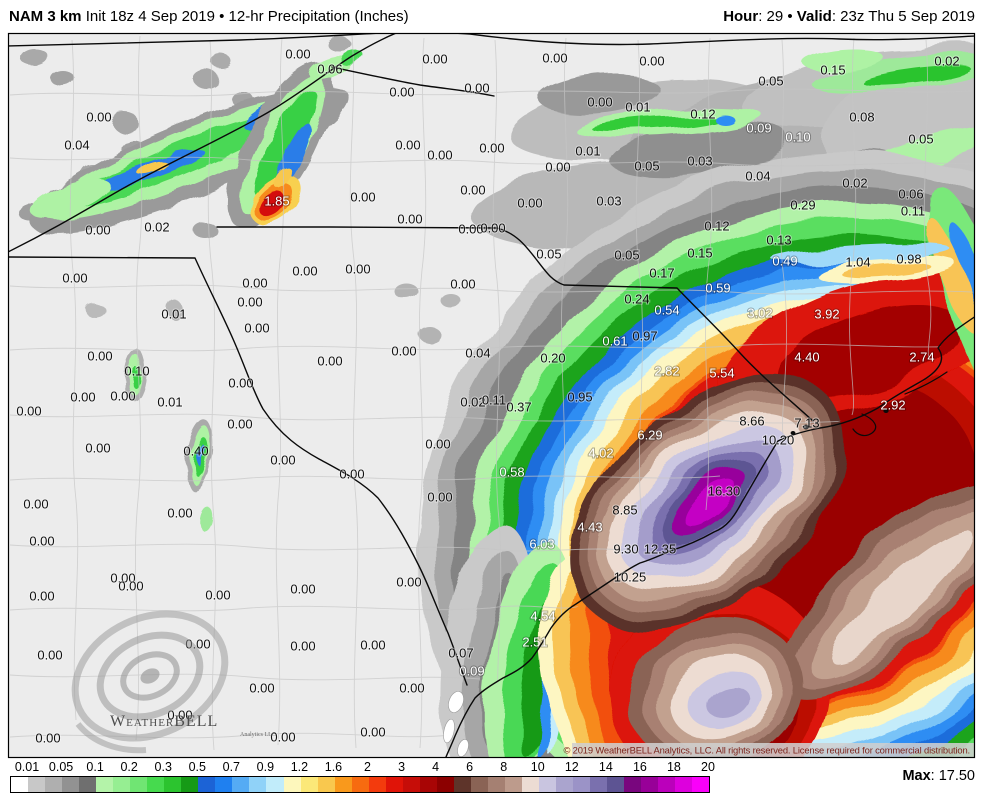 The width and height of the screenshot is (984, 808). I want to click on map-value-label: 5.54, so click(721, 373).